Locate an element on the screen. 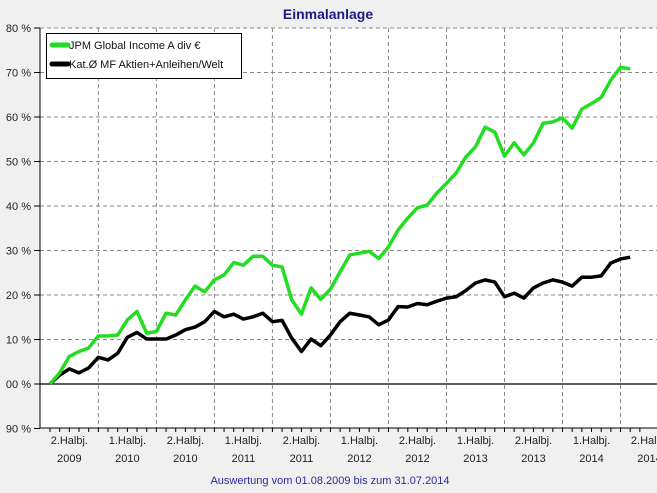  chart-title: Einmalanlage is located at coordinates (328, 14).